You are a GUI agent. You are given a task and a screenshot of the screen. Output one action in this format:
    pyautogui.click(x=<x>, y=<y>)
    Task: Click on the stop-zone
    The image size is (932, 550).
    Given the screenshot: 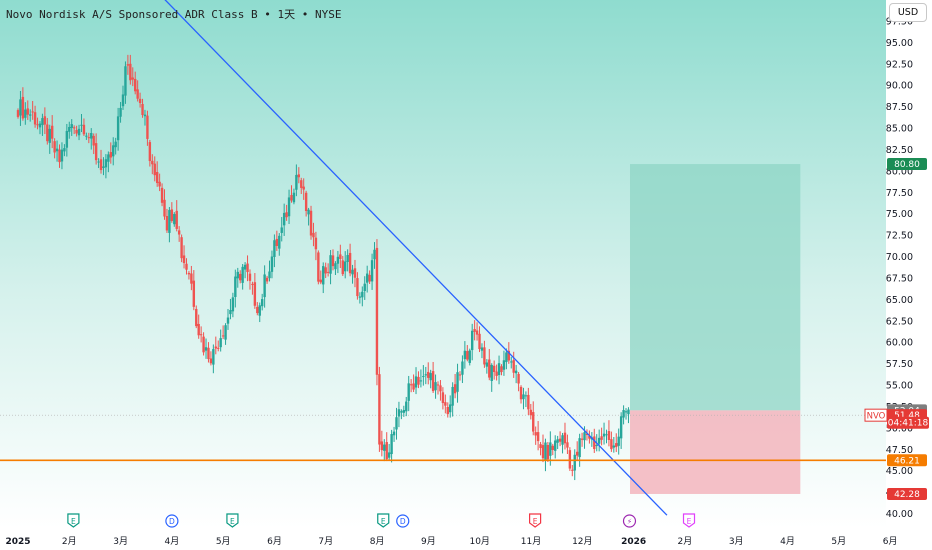 What is the action you would take?
    pyautogui.click(x=715, y=452)
    